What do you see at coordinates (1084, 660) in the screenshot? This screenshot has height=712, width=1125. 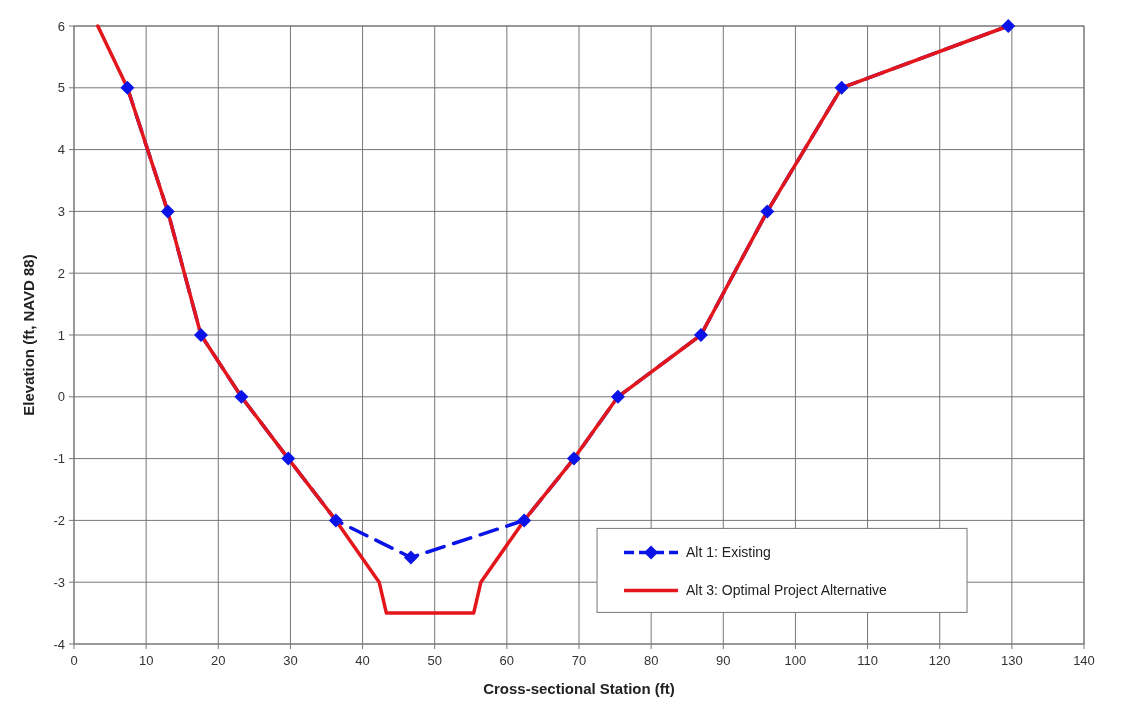 I see `x-tick-label: 140` at bounding box center [1084, 660].